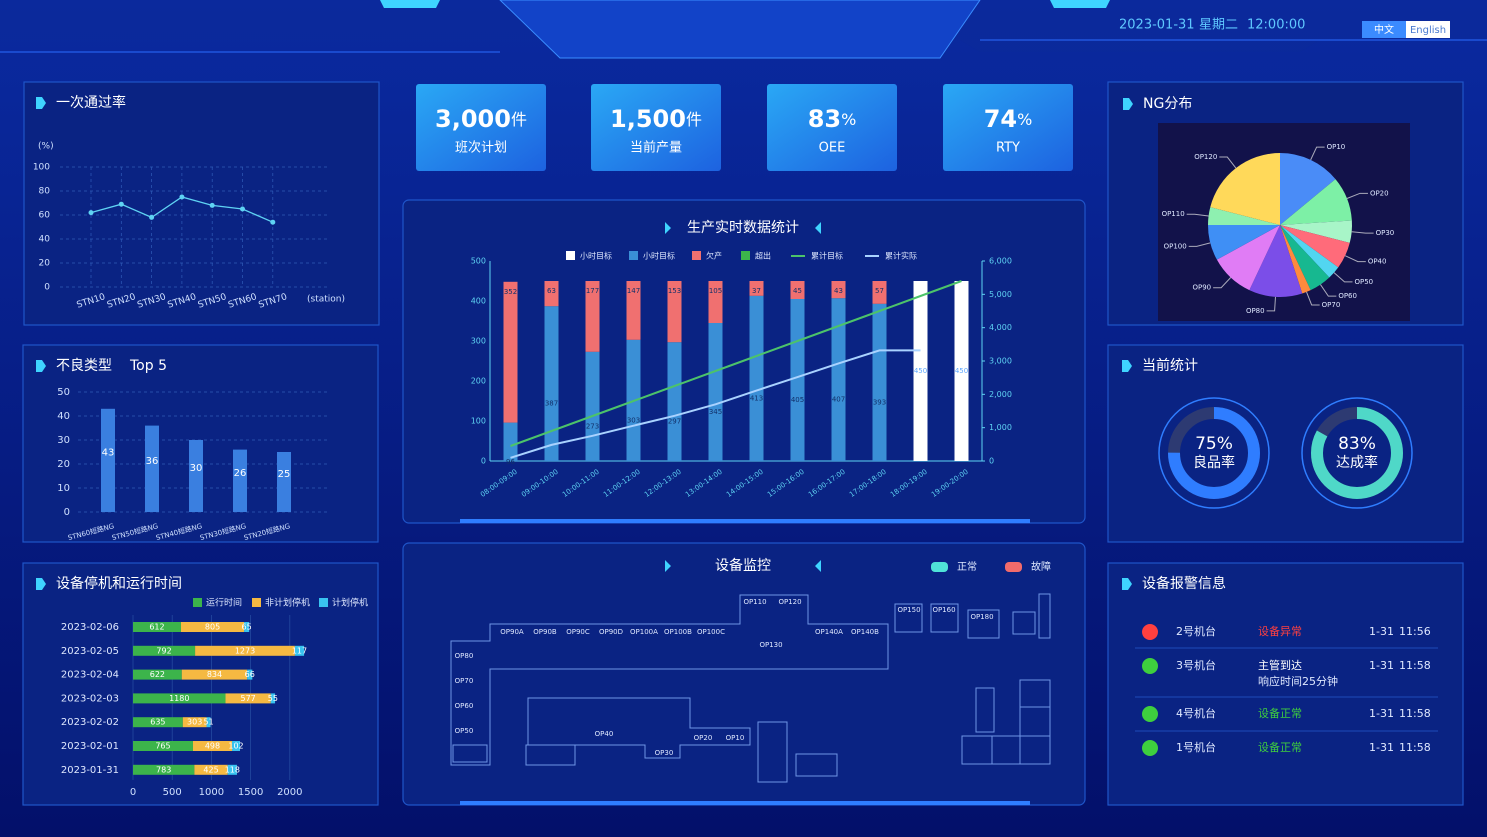  I want to click on legend-label: 累计实际, so click(901, 256).